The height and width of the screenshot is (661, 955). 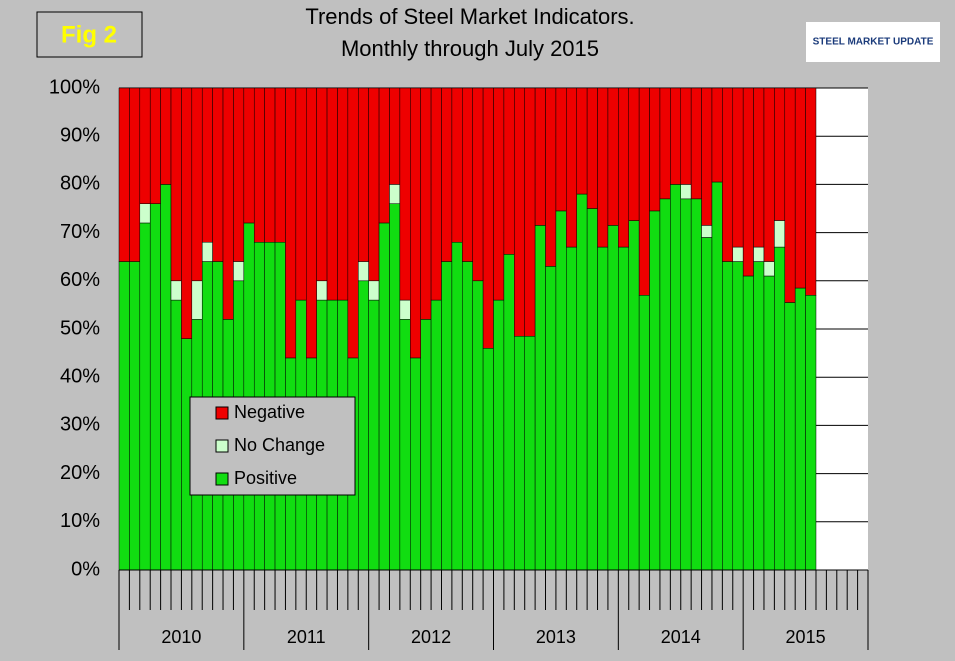 I want to click on y-tick-label: 40%, so click(x=80, y=376).